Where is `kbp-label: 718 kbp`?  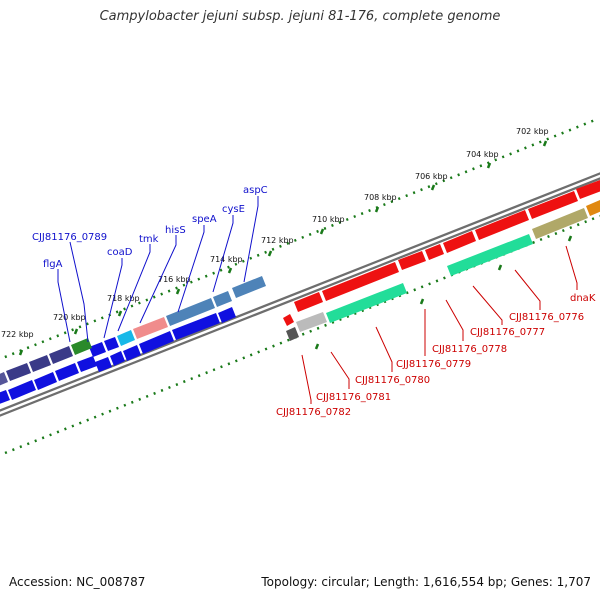 kbp-label: 718 kbp is located at coordinates (123, 298).